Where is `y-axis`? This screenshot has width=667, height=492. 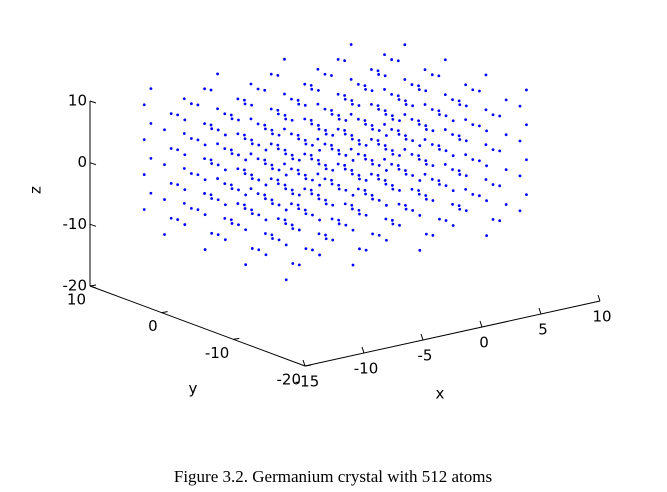
y-axis is located at coordinates (197, 326).